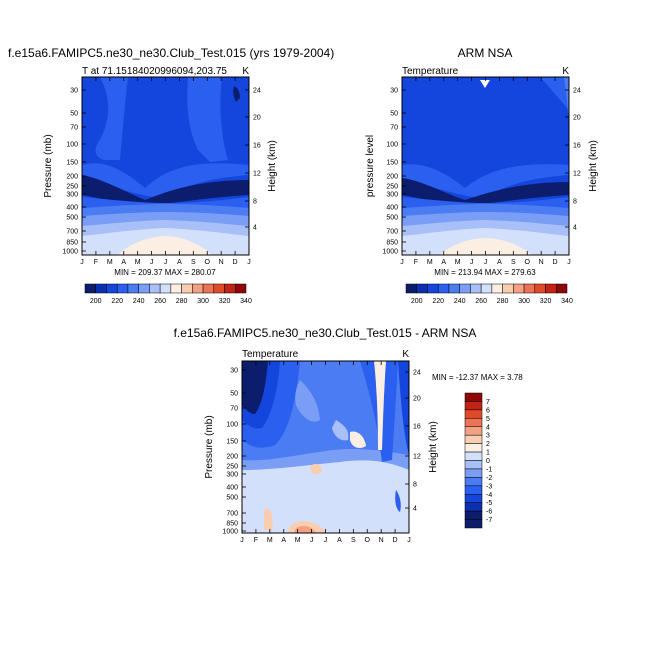  What do you see at coordinates (430, 71) in the screenshot?
I see `panel-obs-left-label: Temperature` at bounding box center [430, 71].